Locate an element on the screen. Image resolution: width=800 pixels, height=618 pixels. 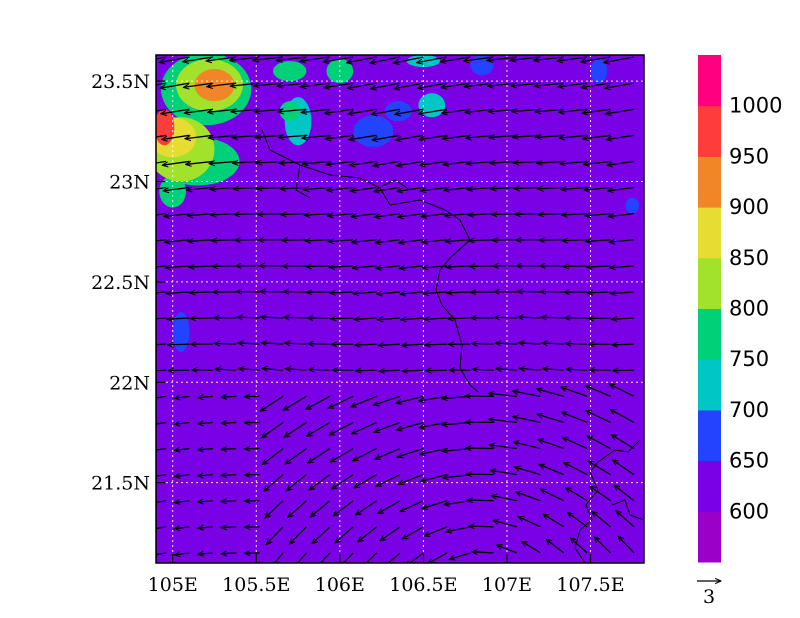
x-tick-label: 107.5E is located at coordinates (590, 585).